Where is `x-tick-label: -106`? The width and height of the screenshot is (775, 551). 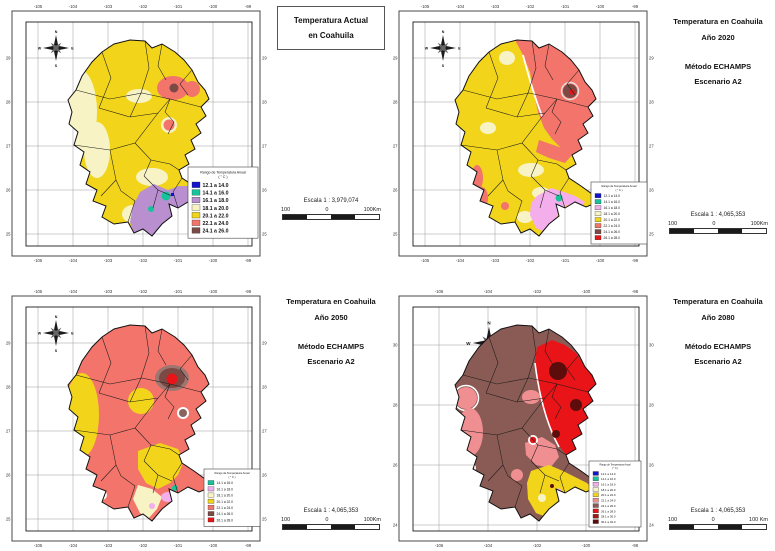 x-tick-label: -106 is located at coordinates (439, 291).